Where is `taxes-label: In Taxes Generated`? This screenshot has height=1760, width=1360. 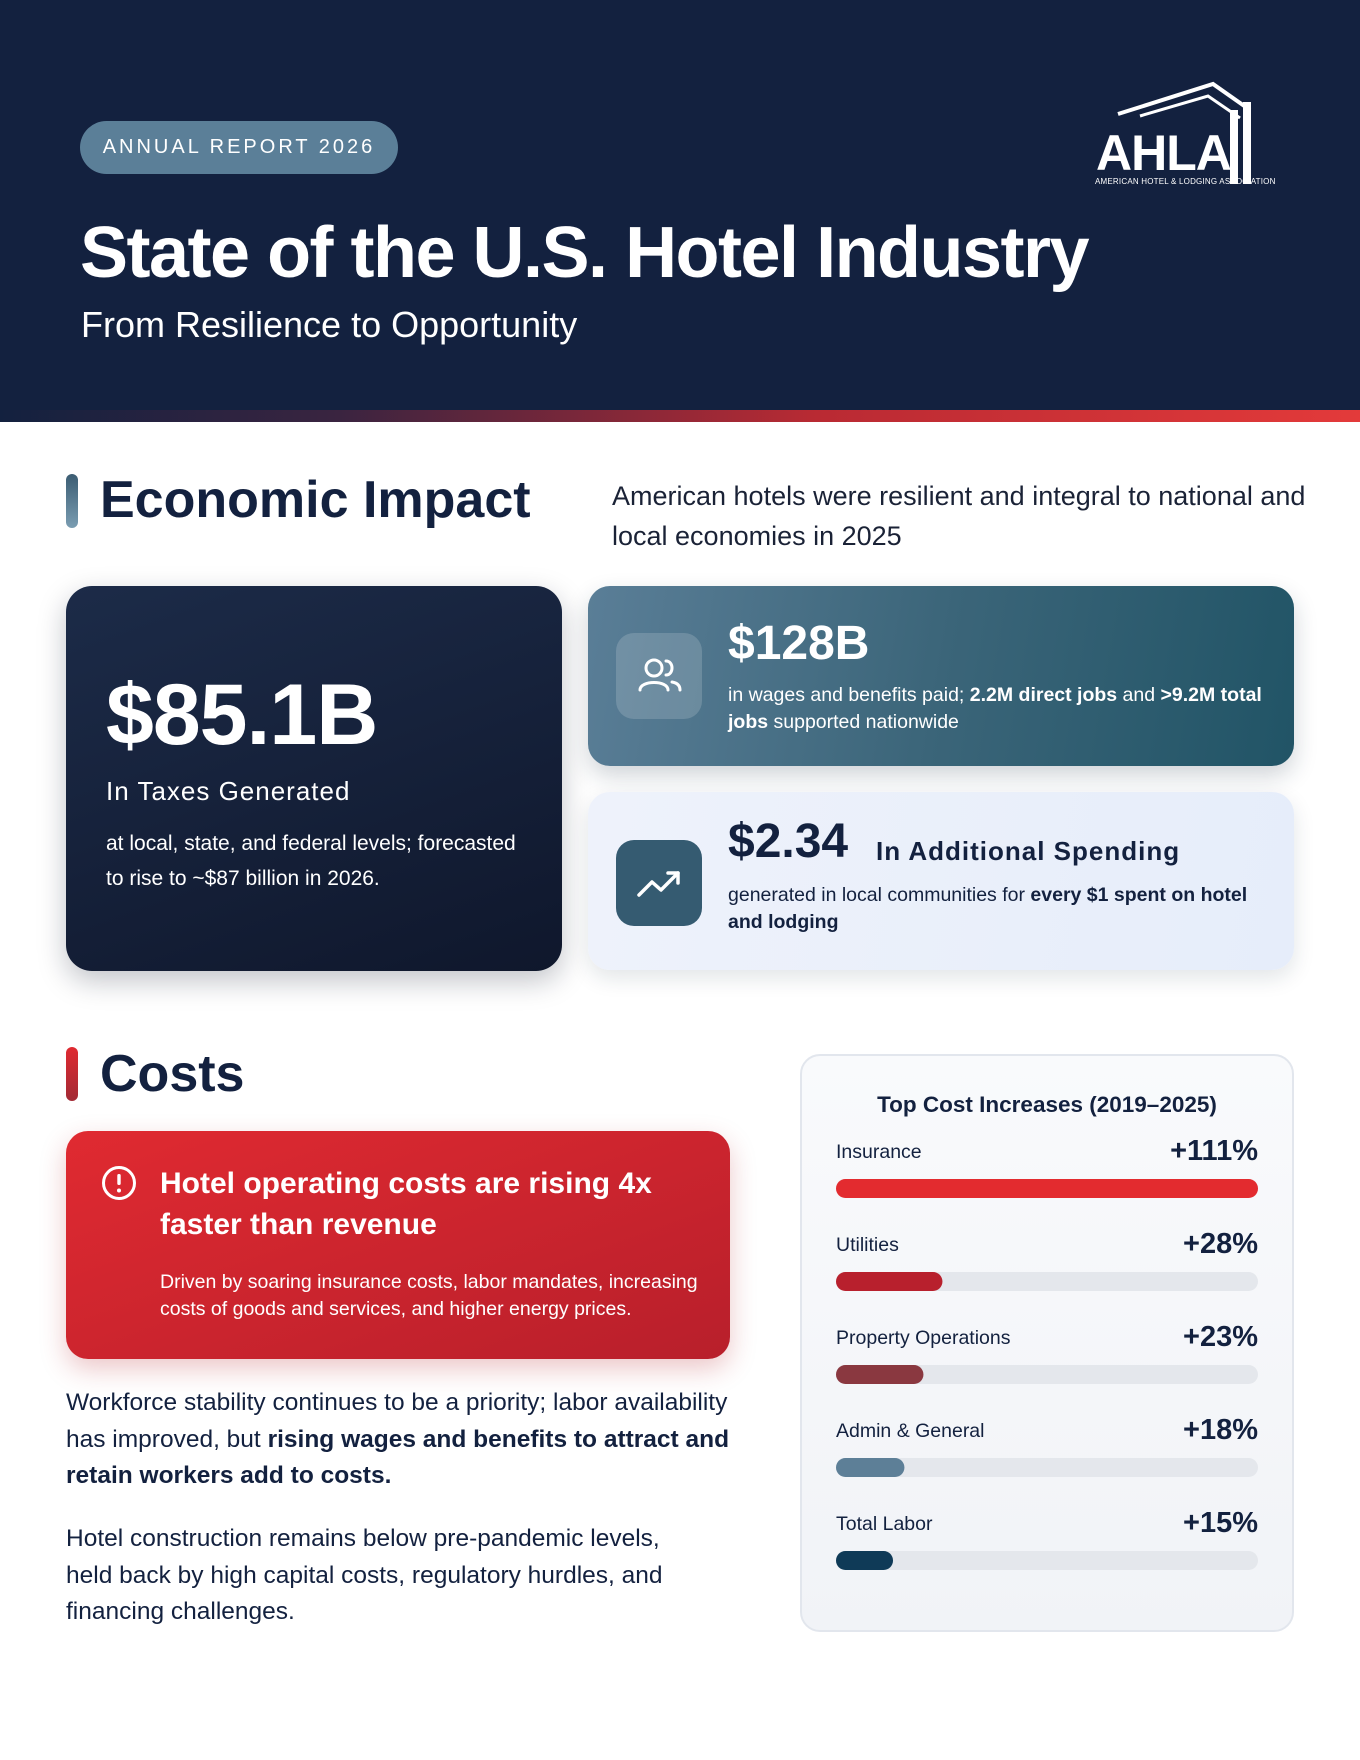
taxes-label: In Taxes Generated is located at coordinates (228, 791).